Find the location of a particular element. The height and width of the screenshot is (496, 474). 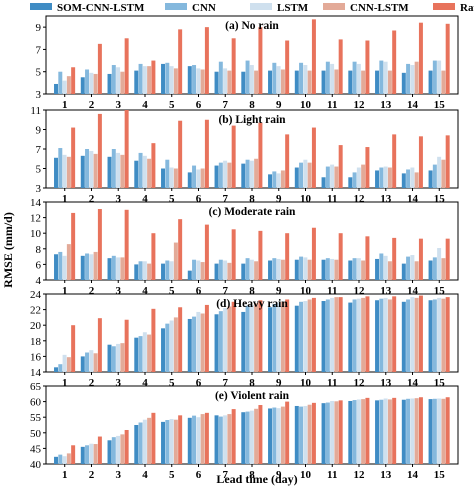

y-tick-label: 9 is located at coordinates (39, 131).